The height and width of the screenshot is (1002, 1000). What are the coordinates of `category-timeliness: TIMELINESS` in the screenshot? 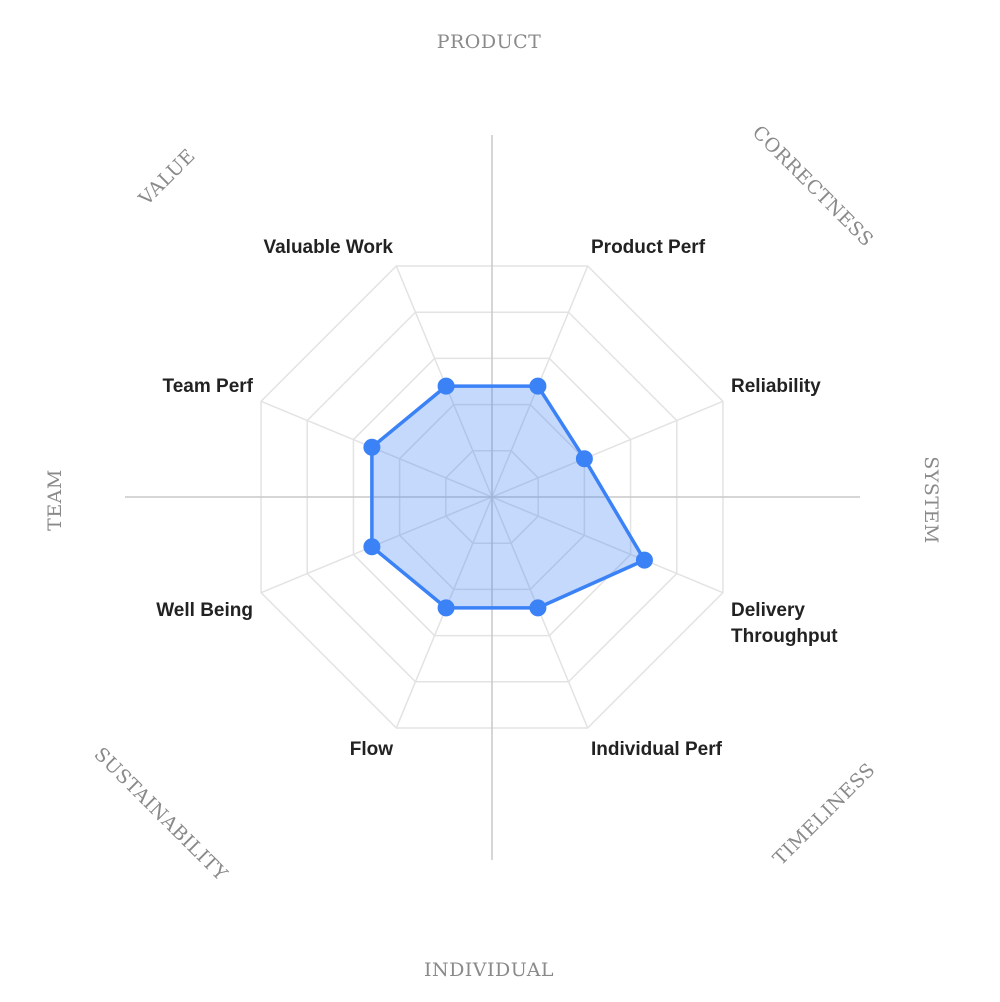 It's located at (824, 814).